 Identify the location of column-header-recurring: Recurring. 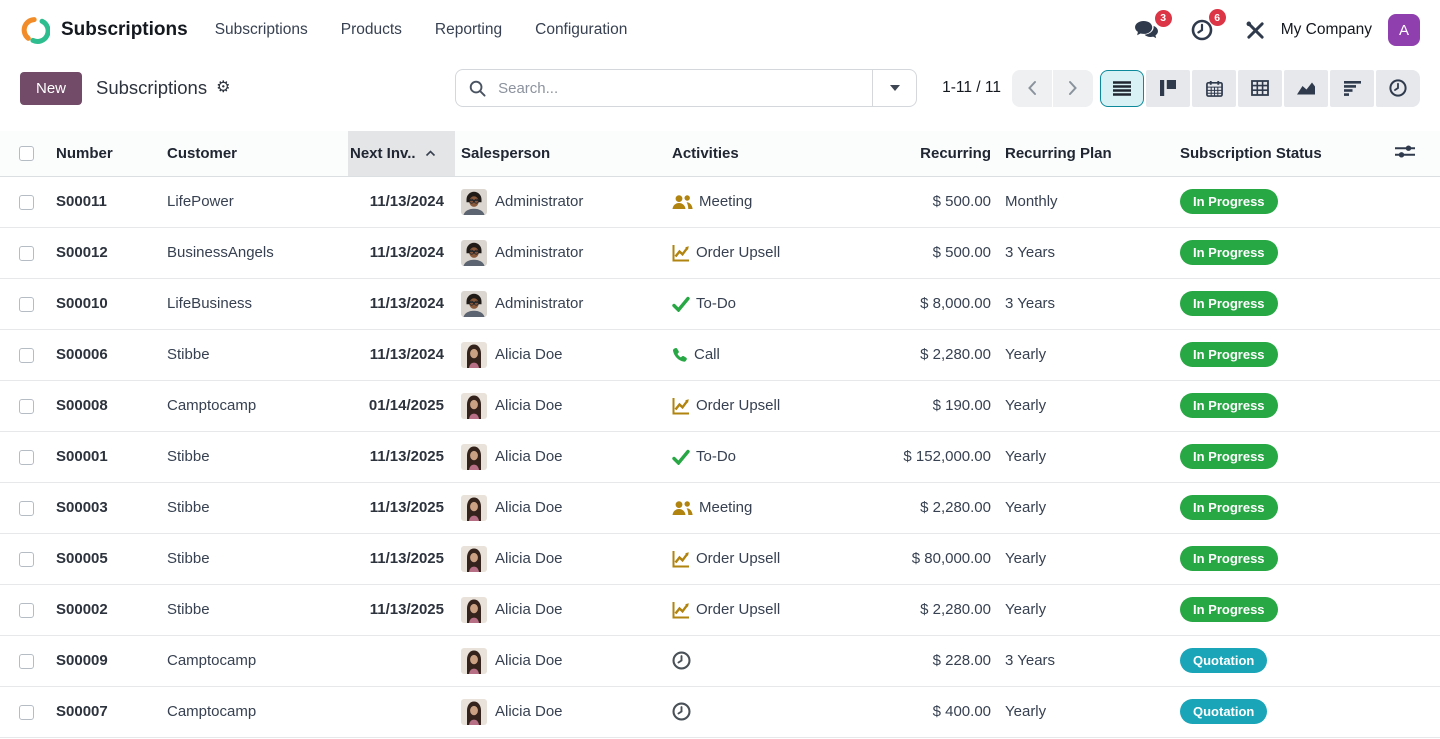
(932, 154).